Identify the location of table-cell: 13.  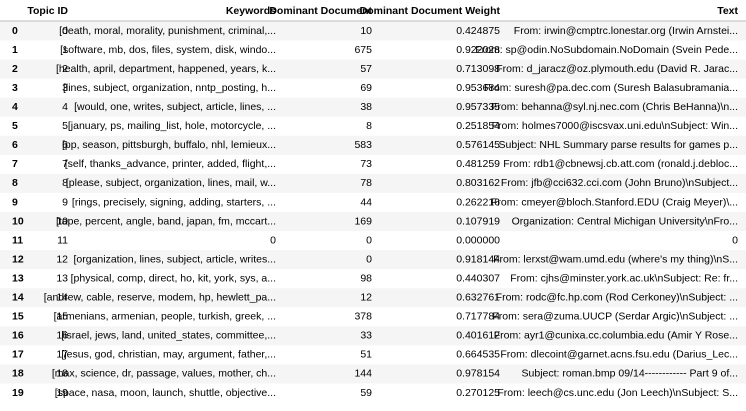
(62, 278).